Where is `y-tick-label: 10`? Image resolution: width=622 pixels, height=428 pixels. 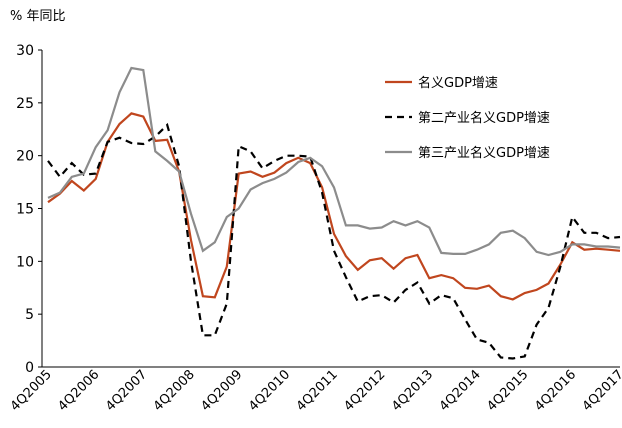 y-tick-label: 10 is located at coordinates (25, 262).